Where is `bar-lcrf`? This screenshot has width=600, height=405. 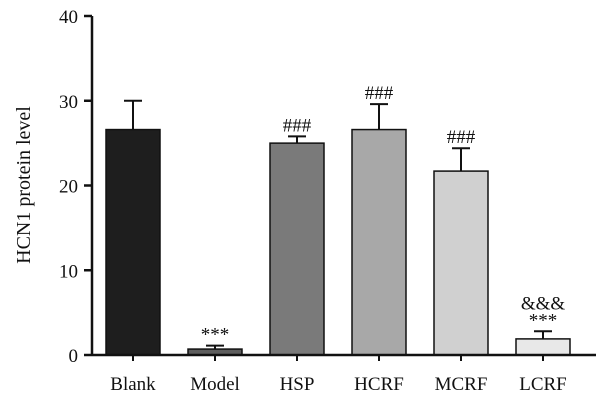
bar-lcrf is located at coordinates (543, 347).